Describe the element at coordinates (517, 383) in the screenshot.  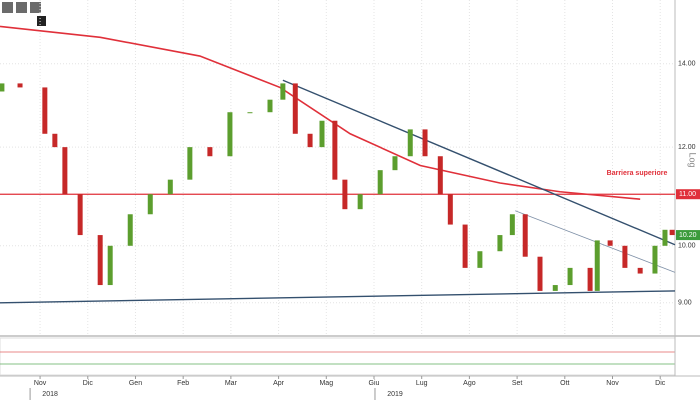
I see `x-tick-label: Set` at that location.